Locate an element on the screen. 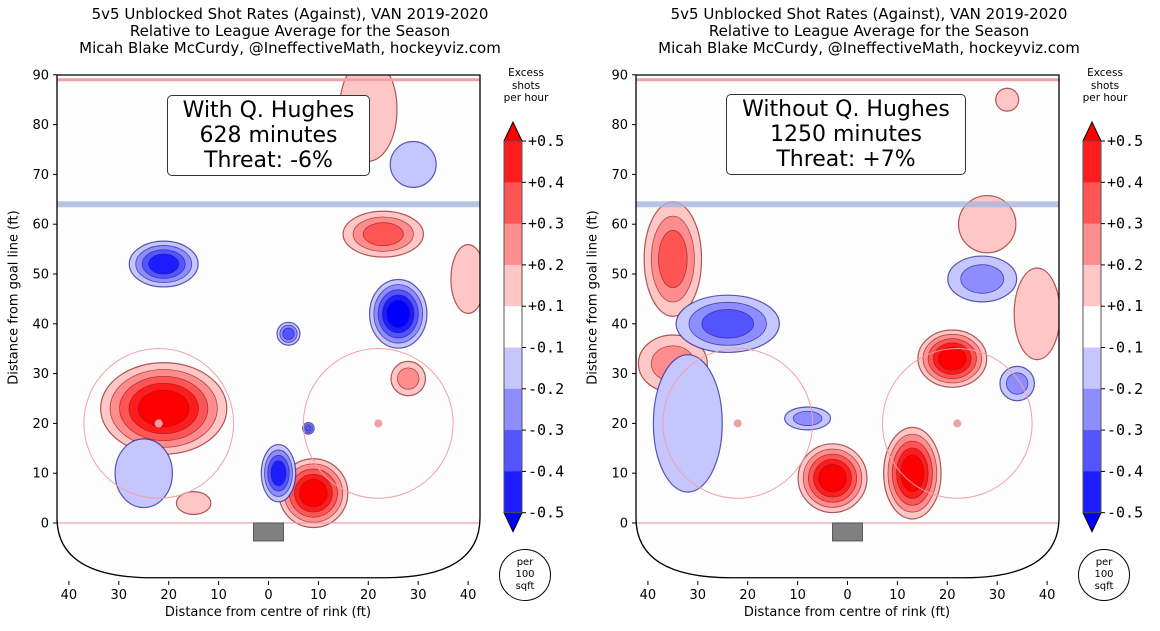  y-tick-label: 10 is located at coordinates (619, 474).